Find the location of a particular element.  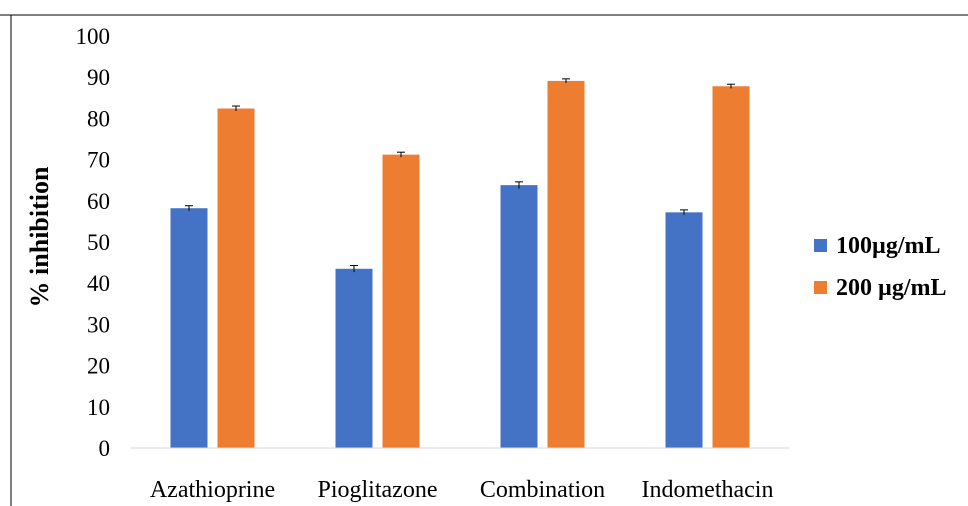

y-tick-label: 90 is located at coordinates (98, 77).